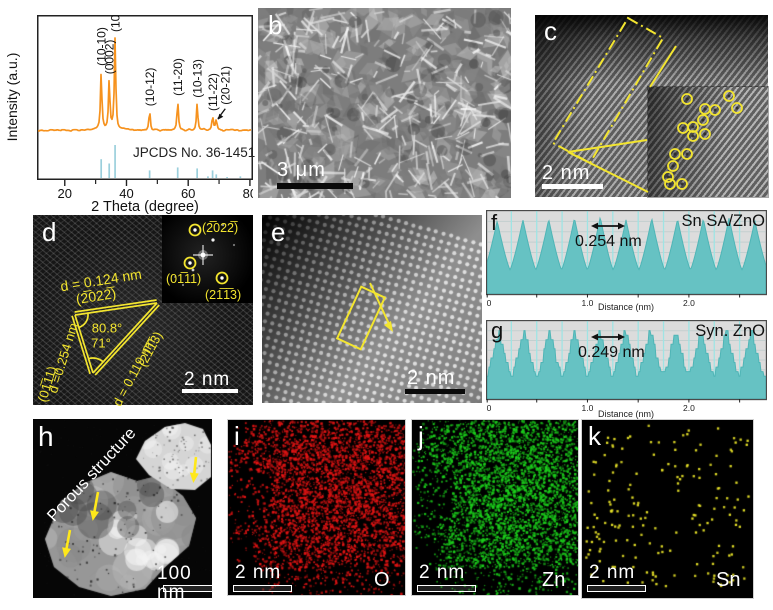 This screenshot has height=610, width=773. What do you see at coordinates (150, 87) in the screenshot?
I see `svg-text: (10-12)` at bounding box center [150, 87].